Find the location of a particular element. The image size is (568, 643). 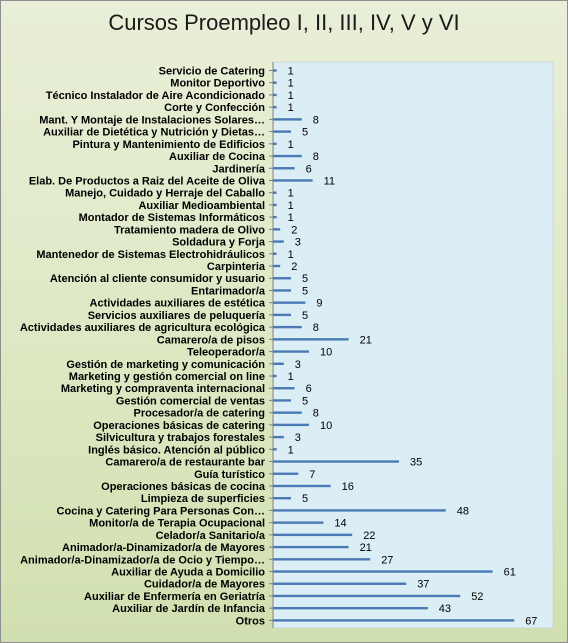

category-label: Jardinería is located at coordinates (238, 169).